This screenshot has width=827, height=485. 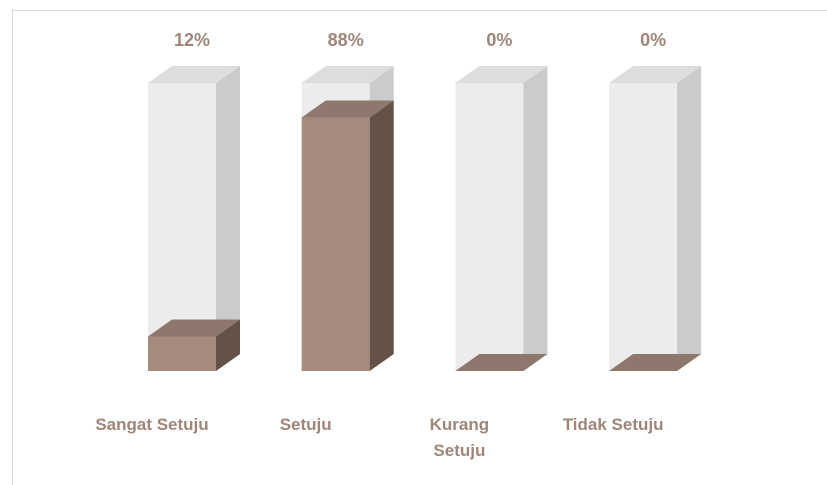 I want to click on x-tick-label: Setuju, so click(x=305, y=424).